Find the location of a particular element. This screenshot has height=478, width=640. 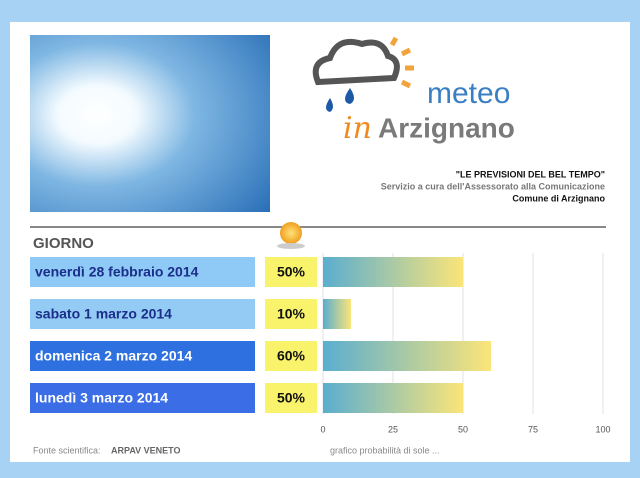

sun-icon is located at coordinates (291, 235).